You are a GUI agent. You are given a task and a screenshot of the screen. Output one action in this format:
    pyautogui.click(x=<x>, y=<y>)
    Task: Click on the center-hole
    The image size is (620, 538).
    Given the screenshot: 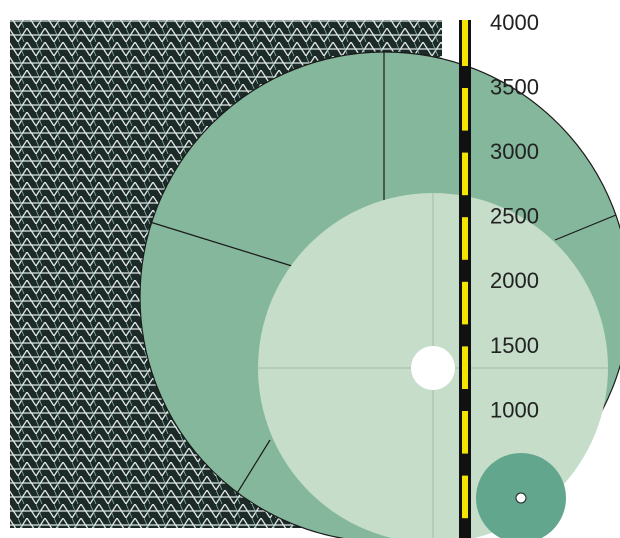 What is the action you would take?
    pyautogui.click(x=433, y=368)
    